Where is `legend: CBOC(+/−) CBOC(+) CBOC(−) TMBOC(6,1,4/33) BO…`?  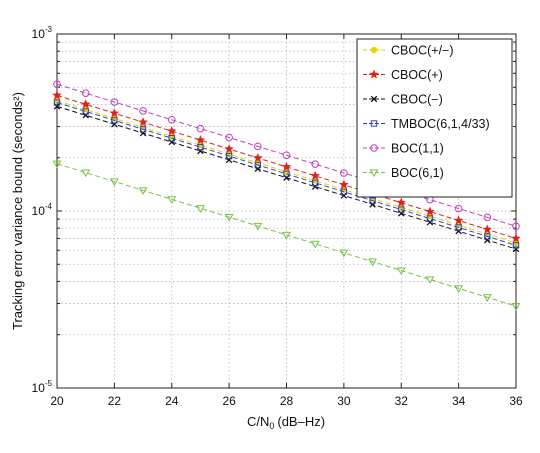 legend: CBOC(+/−) CBOC(+) CBOC(−) TMBOC(6,1,4/33) BO… is located at coordinates (434, 118).